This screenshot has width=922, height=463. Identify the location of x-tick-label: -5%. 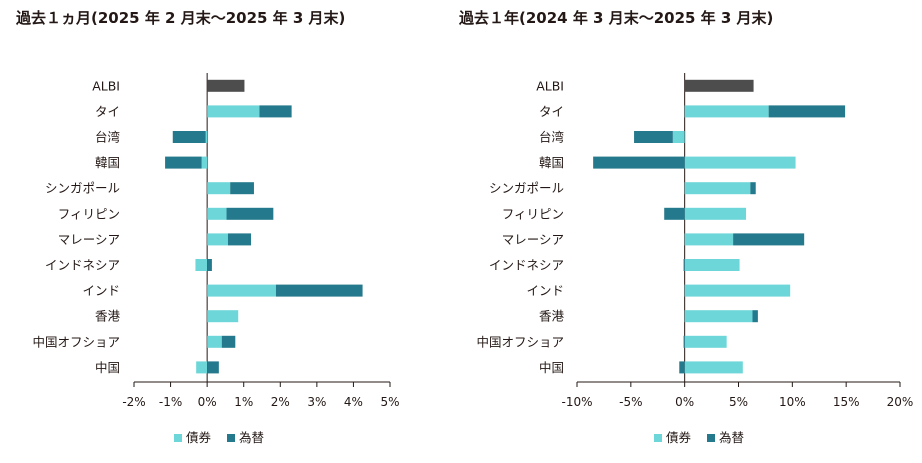
(630, 402).